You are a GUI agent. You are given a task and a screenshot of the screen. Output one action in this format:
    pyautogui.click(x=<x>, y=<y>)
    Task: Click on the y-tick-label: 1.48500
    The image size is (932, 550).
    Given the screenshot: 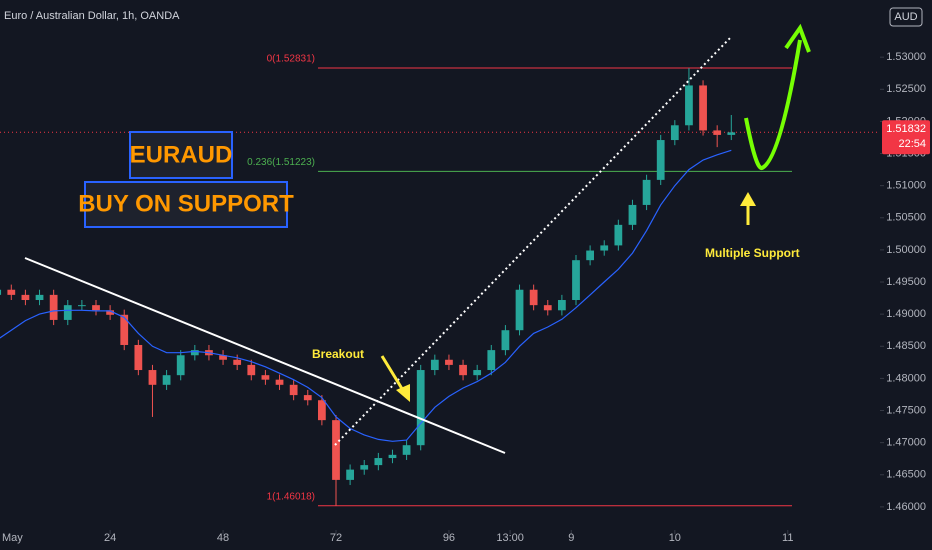 What is the action you would take?
    pyautogui.click(x=906, y=346)
    